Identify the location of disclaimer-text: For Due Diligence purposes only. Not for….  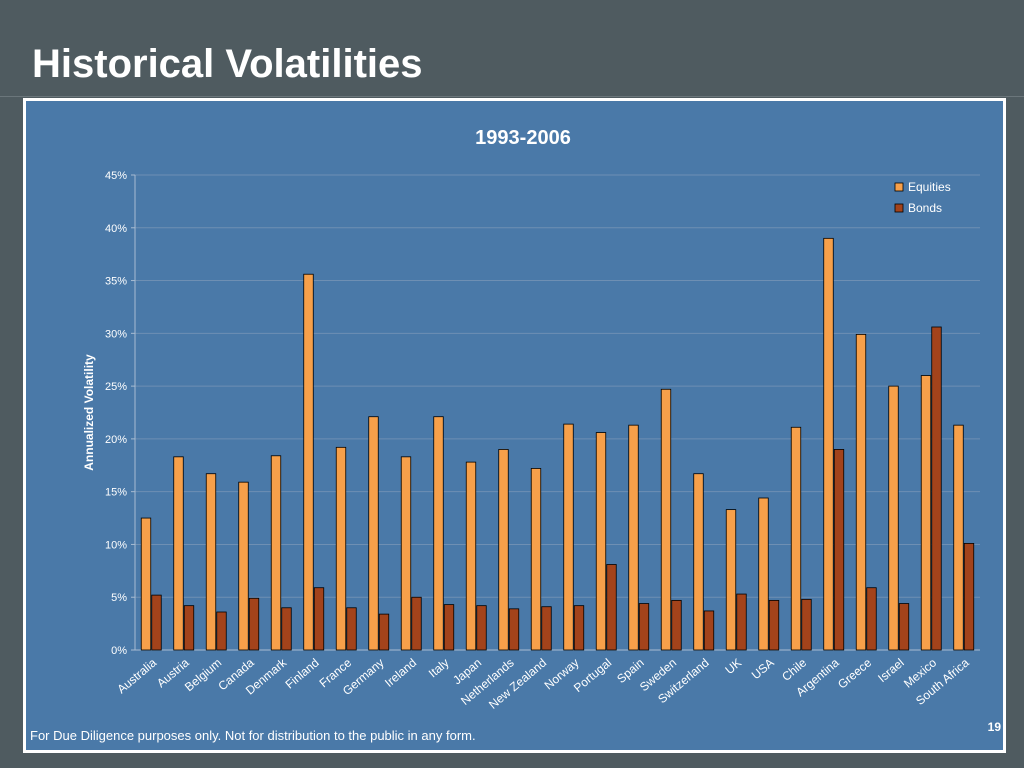
(253, 735).